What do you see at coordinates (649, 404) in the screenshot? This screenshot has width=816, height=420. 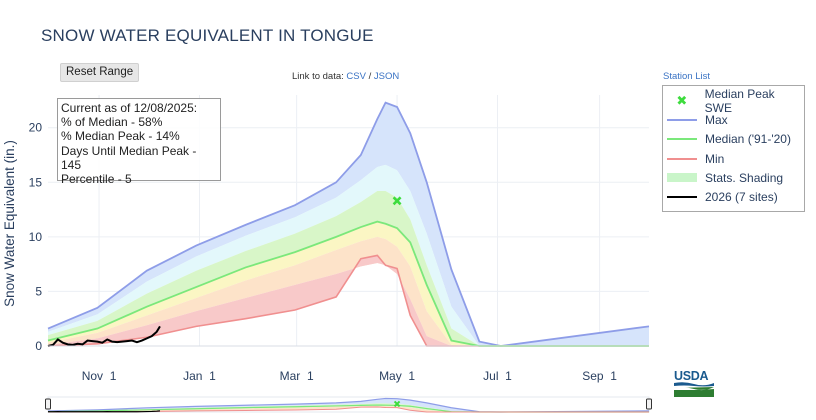 I see `range-handle-right` at bounding box center [649, 404].